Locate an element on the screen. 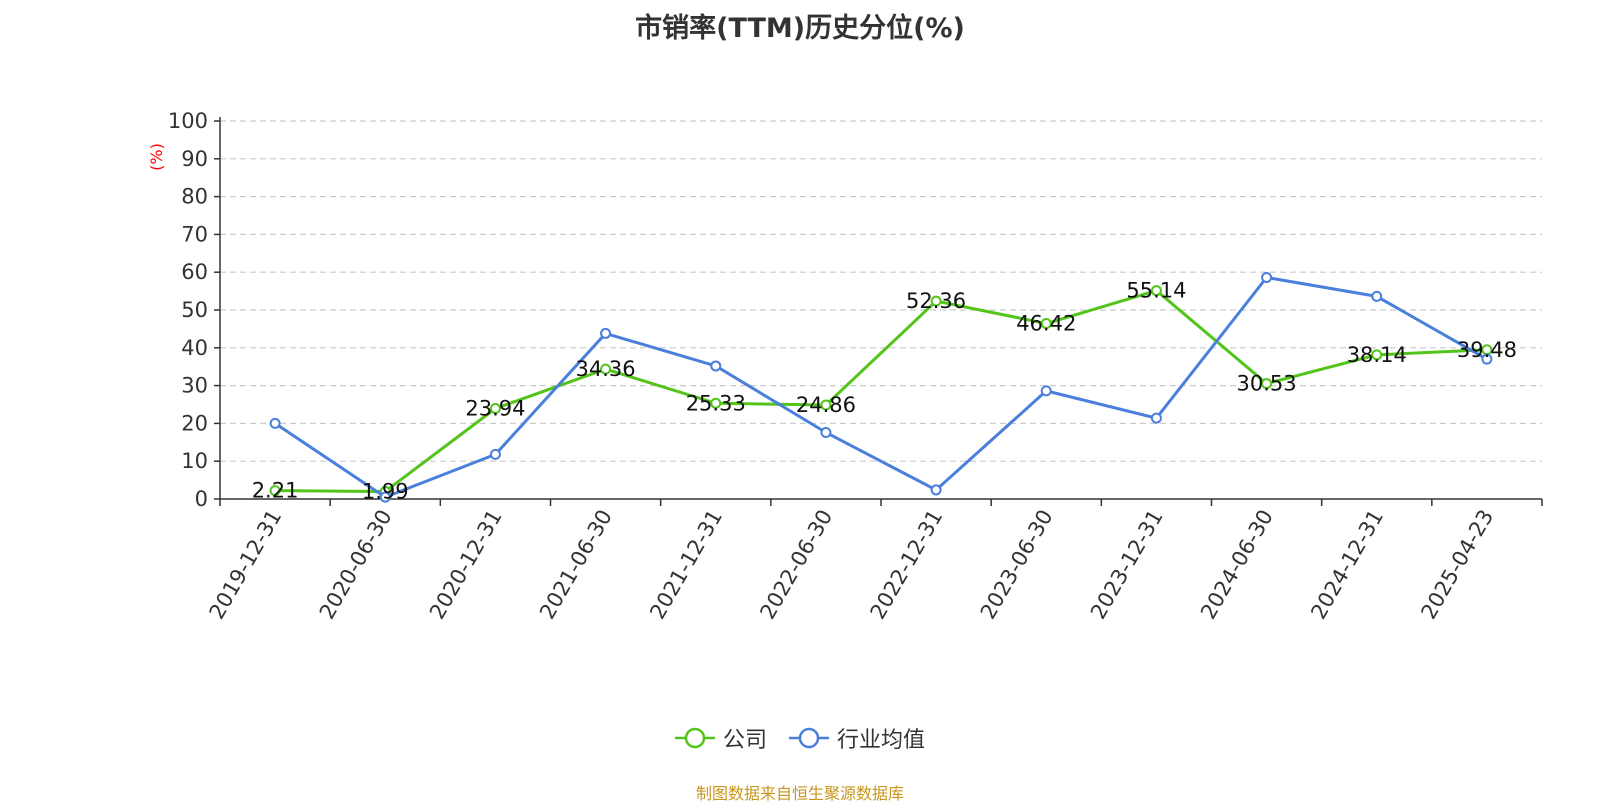  x-tick-label-2019-12-31: 2019-12-31 is located at coordinates (246, 565).